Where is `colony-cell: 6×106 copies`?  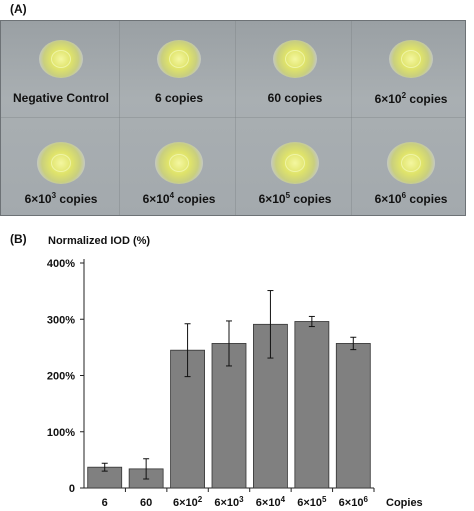
colony-cell: 6×106 copies is located at coordinates (409, 167).